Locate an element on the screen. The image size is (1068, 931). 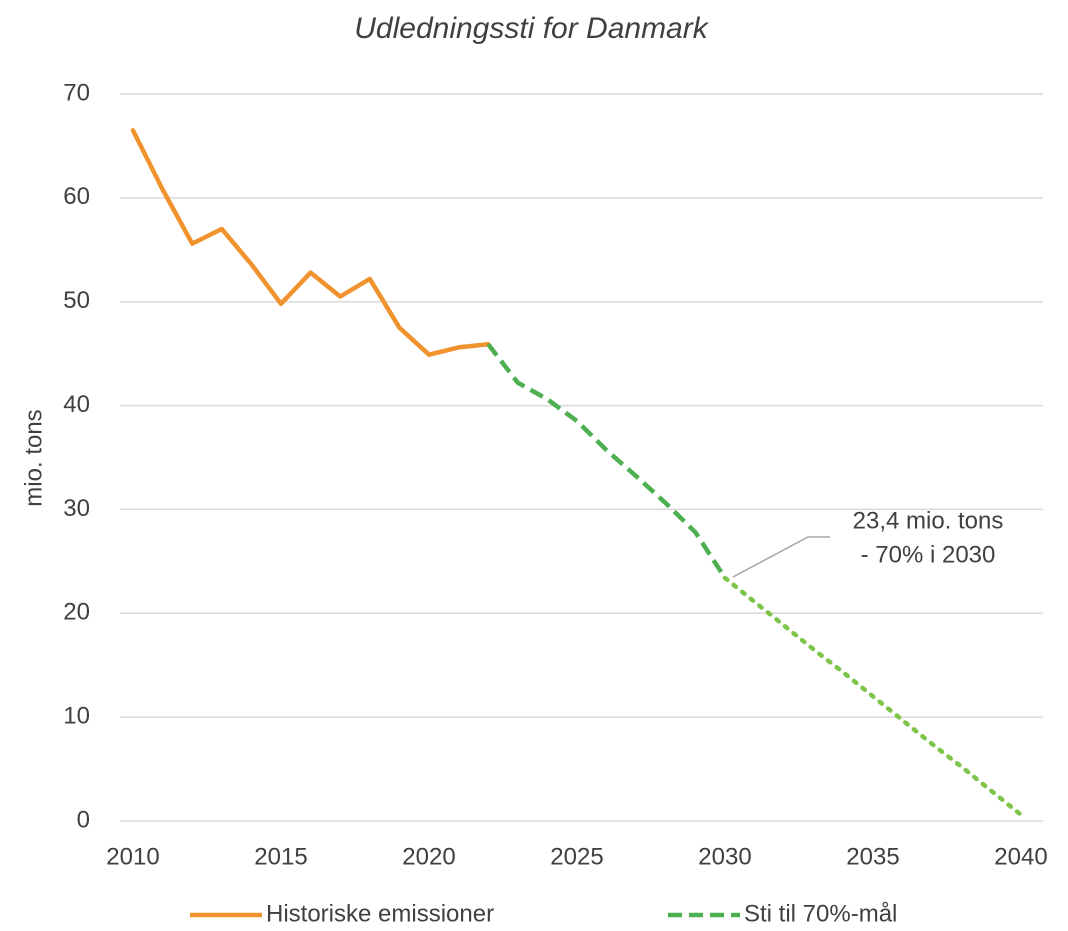
x-tick-label: 2030 is located at coordinates (724, 856).